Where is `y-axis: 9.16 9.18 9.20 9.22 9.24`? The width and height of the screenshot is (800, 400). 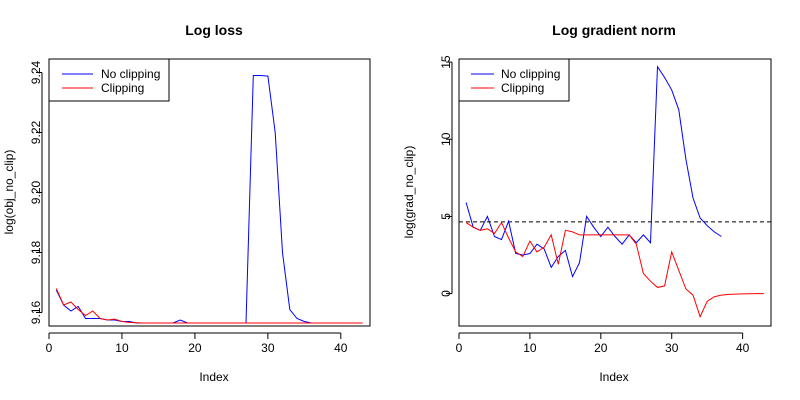
y-axis: 9.16 9.18 9.20 9.22 9.24 is located at coordinates (36, 192).